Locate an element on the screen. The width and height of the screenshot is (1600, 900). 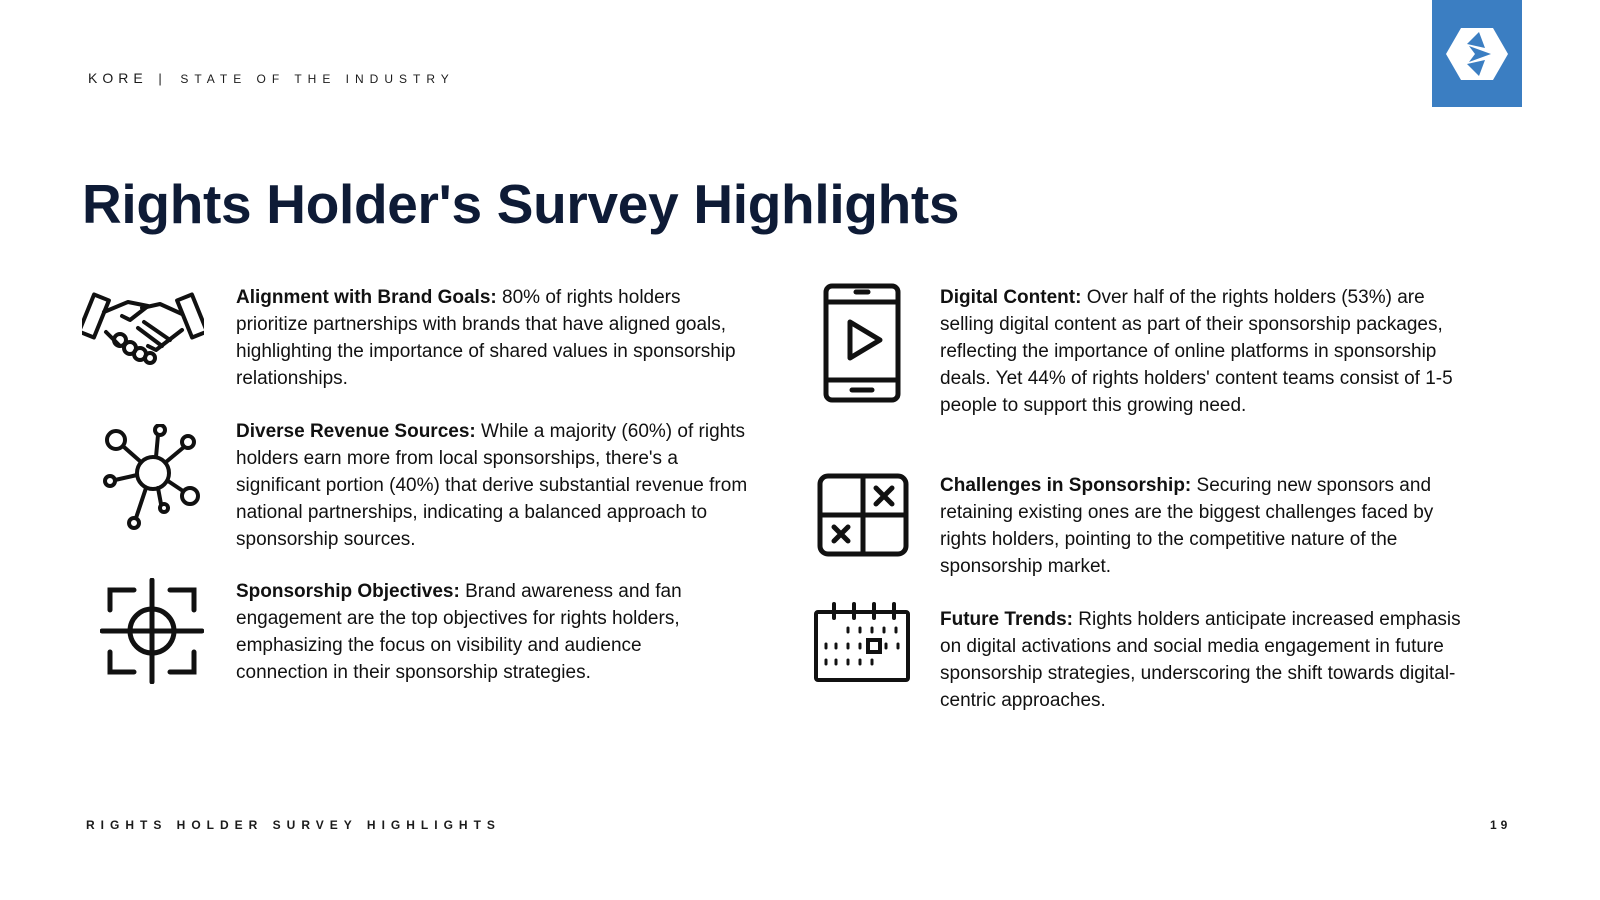
network-nodes-icon is located at coordinates (151, 477).